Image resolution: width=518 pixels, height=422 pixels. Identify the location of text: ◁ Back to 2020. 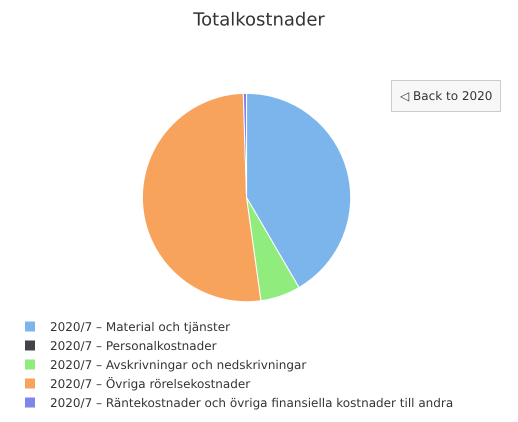
(446, 96).